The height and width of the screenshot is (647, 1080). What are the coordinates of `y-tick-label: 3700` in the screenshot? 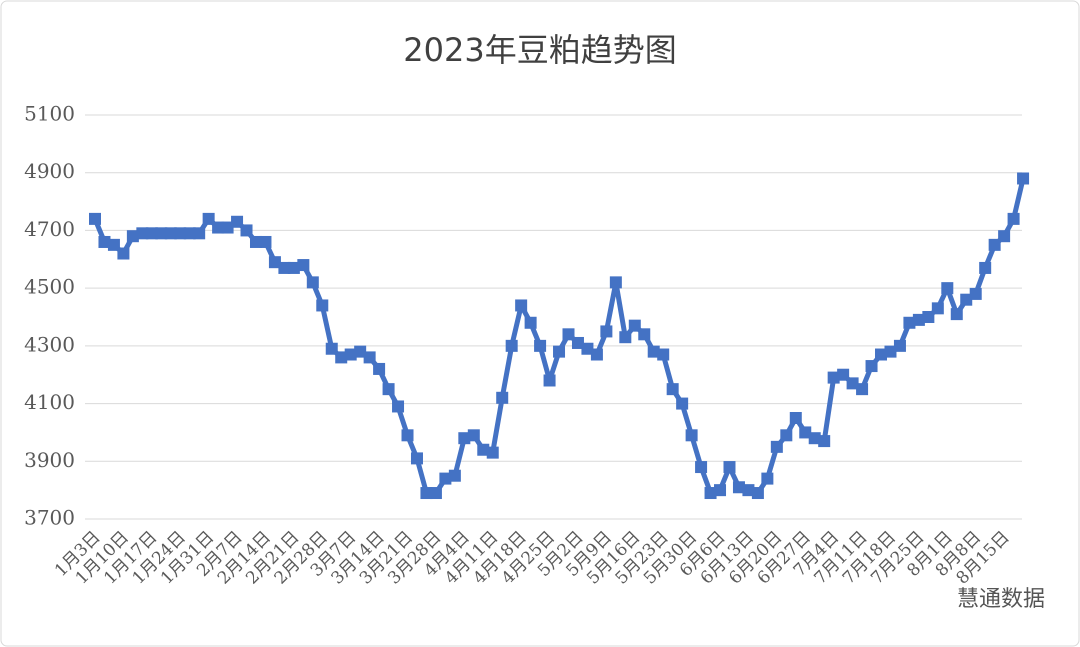 It's located at (49, 518).